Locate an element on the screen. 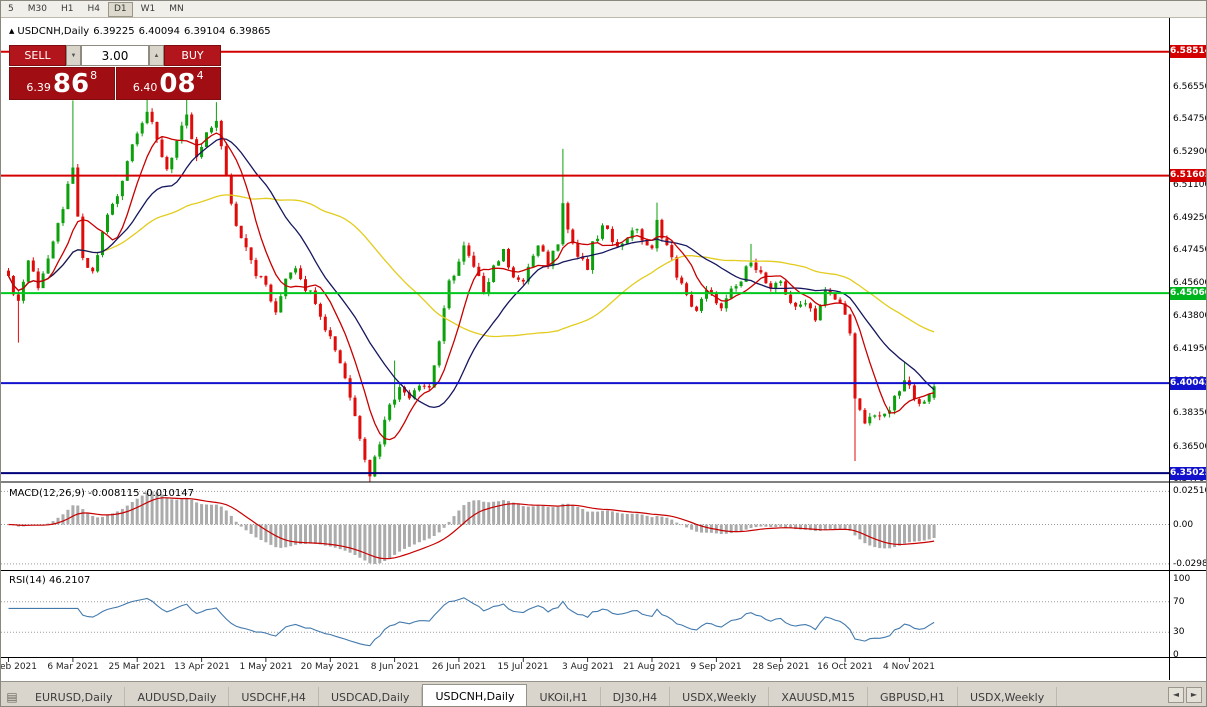  date-axis-ticks is located at coordinates (459, 660).